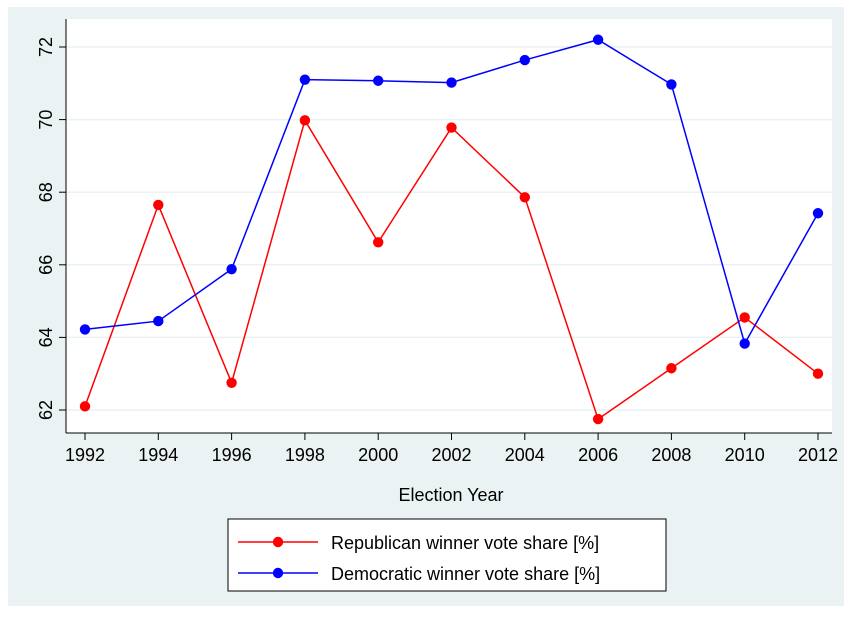 The image size is (852, 622). Describe the element at coordinates (278, 573) in the screenshot. I see `legend-marker-democratic` at that location.